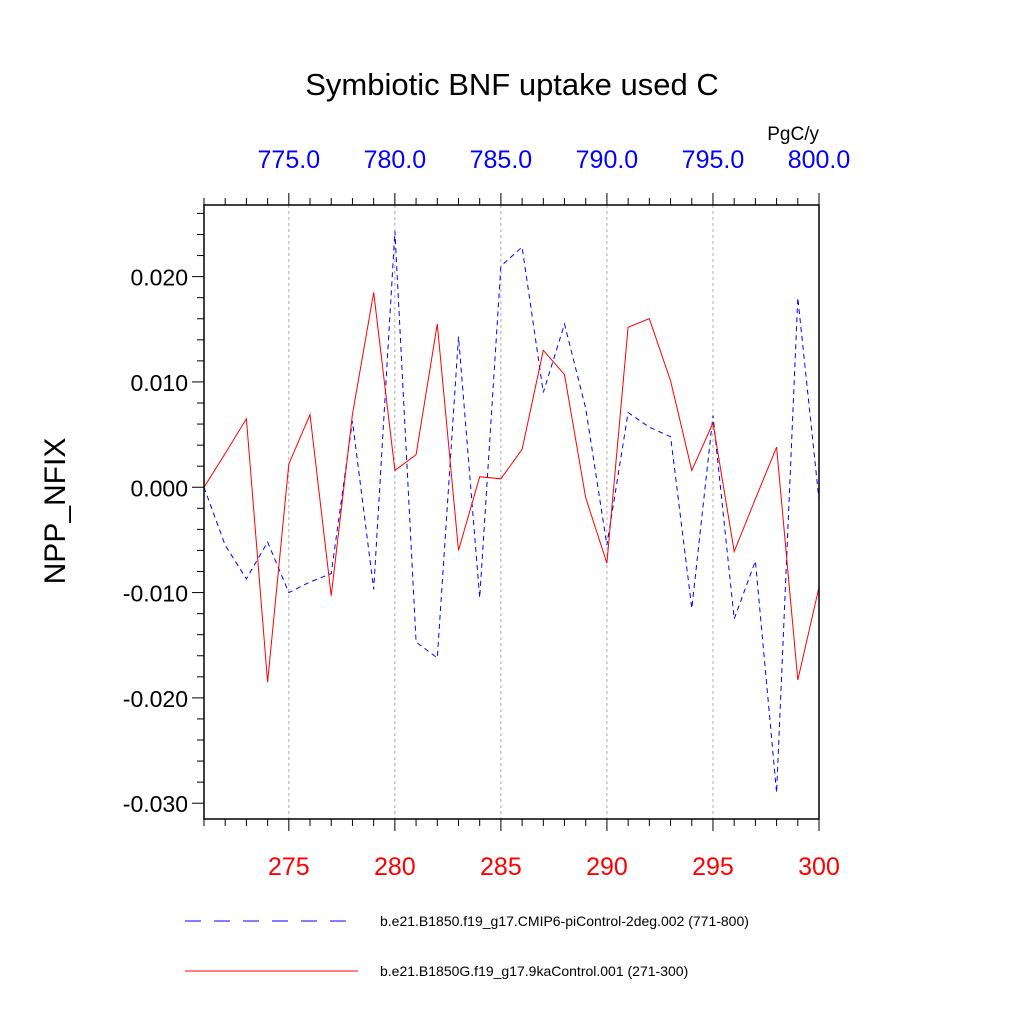 The height and width of the screenshot is (1024, 1024). What do you see at coordinates (155, 699) in the screenshot?
I see `y-tick-label: -0.020` at bounding box center [155, 699].